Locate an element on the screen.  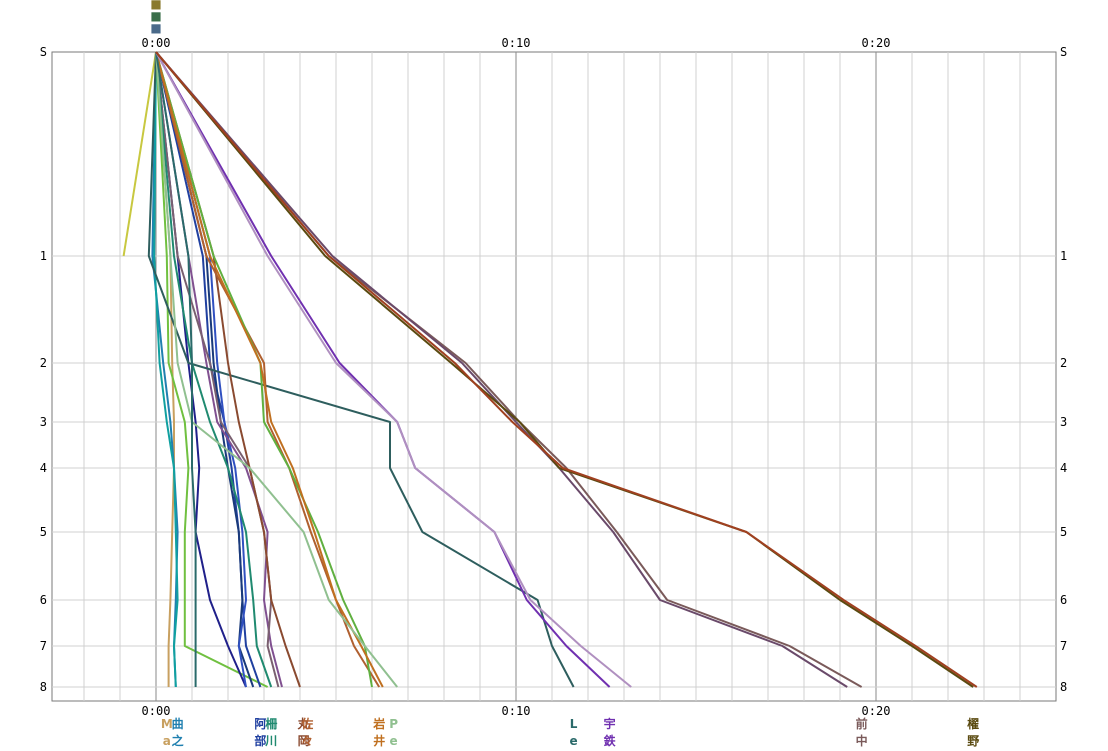
series-label: 柵 is located at coordinates (271, 723).